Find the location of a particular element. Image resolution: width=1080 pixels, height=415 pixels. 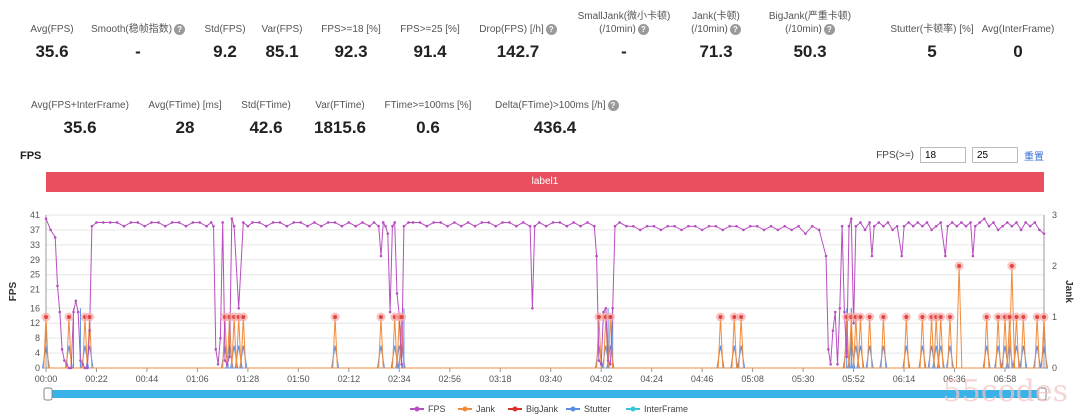

legend-item-bigjank: BigJank is located at coordinates (542, 409).